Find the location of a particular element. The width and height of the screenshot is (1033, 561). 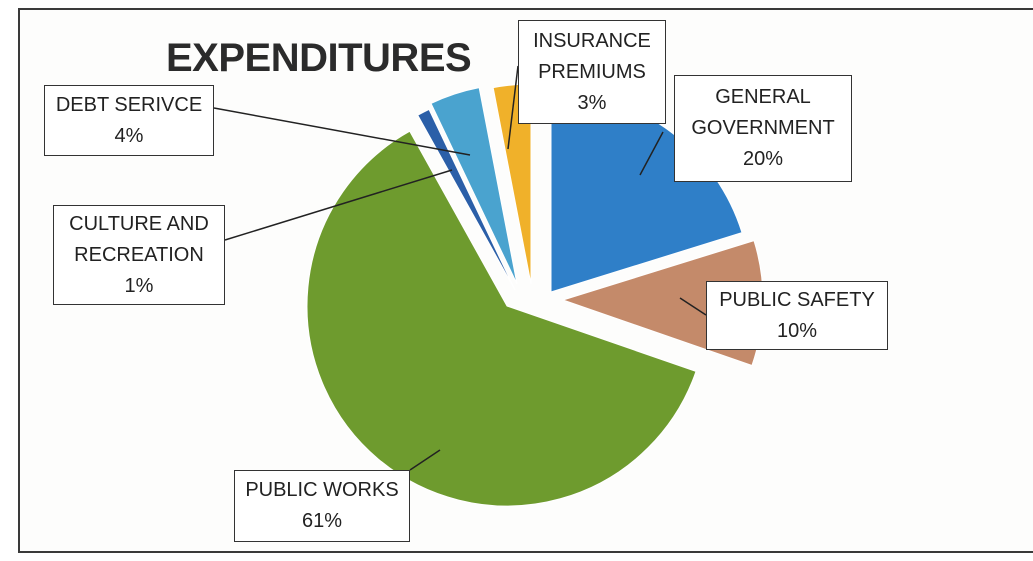

data-label-culture-and-recreation: CULTURE AND RECREATION 1% is located at coordinates (139, 255).